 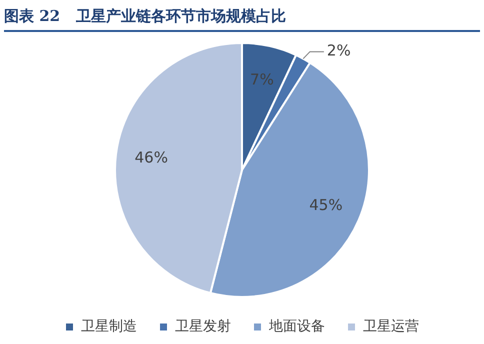 What do you see at coordinates (203, 326) in the screenshot?
I see `legend-label: 卫星发射` at bounding box center [203, 326].